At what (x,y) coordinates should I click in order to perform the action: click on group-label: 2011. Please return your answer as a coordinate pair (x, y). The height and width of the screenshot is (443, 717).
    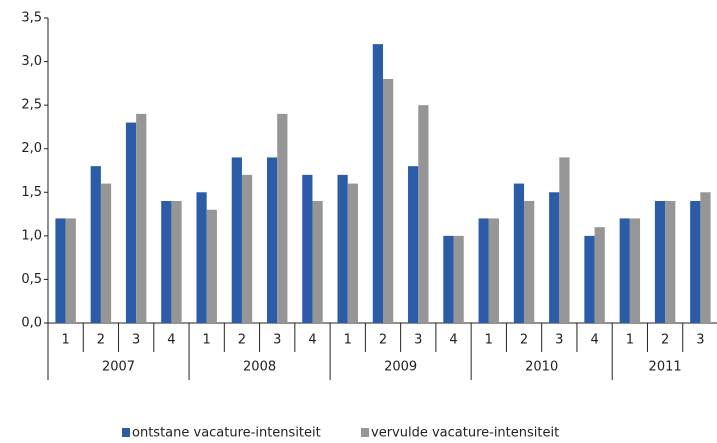
    Looking at the image, I should click on (665, 367).